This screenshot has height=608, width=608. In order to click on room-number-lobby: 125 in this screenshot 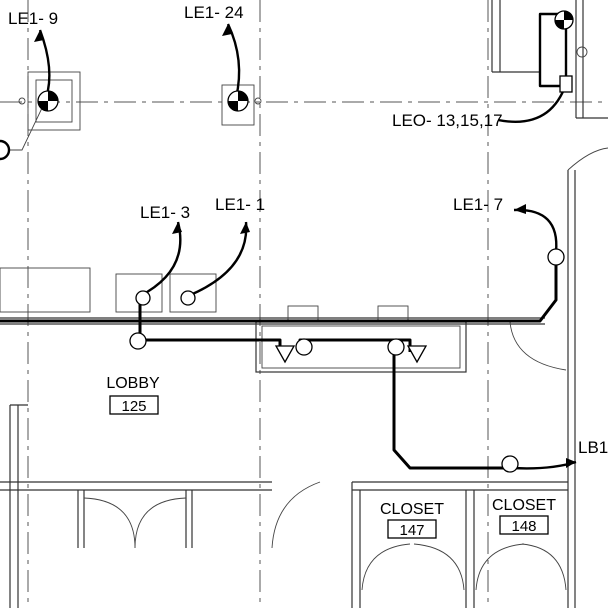, I will do `click(133, 406)`.